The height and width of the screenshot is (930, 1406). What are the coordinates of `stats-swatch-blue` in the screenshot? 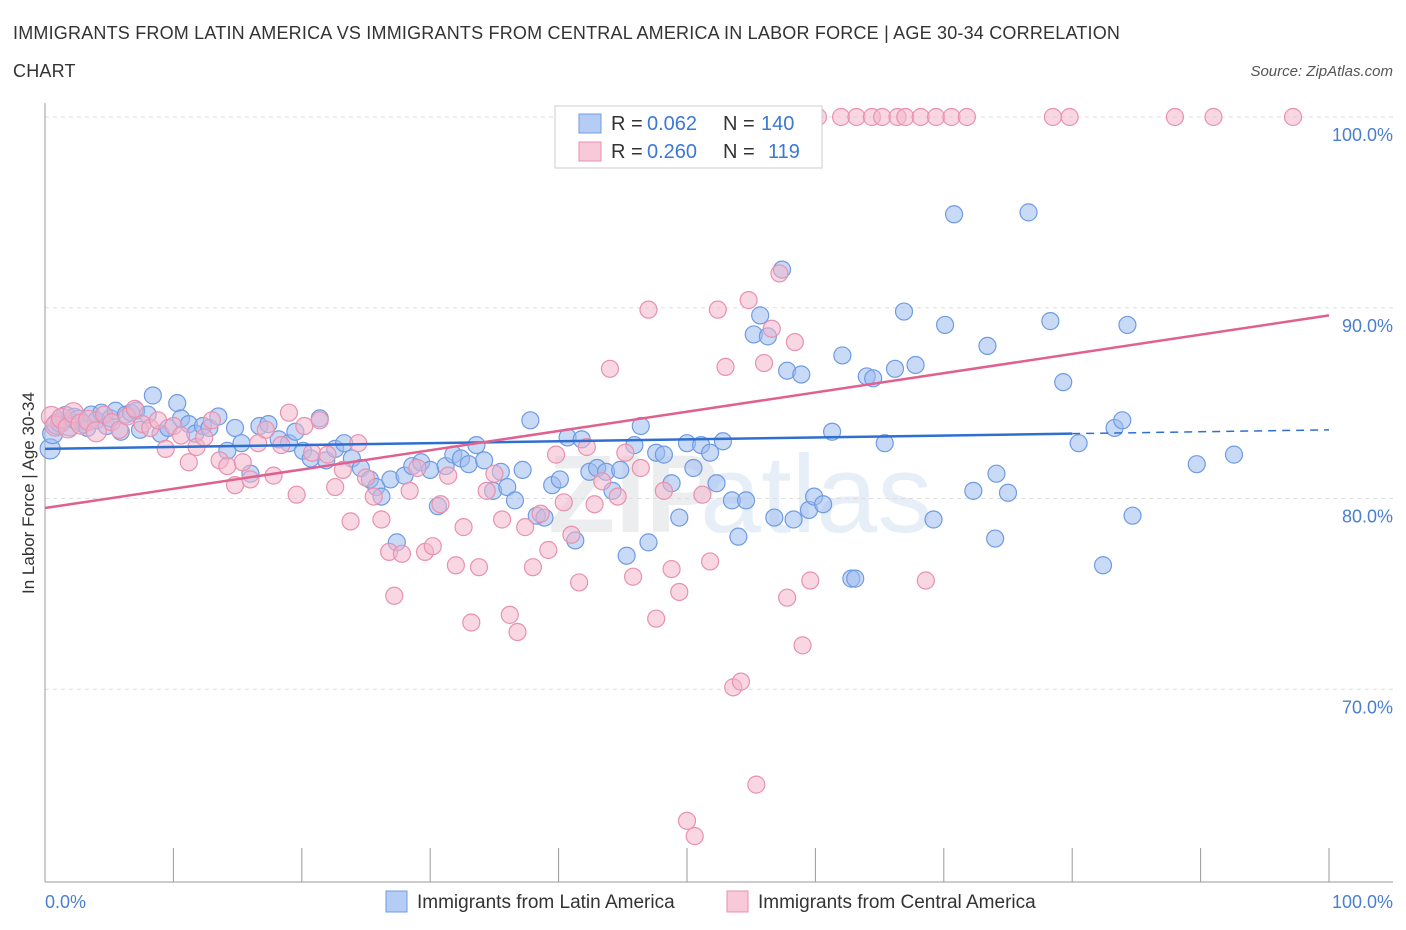 It's located at (590, 123).